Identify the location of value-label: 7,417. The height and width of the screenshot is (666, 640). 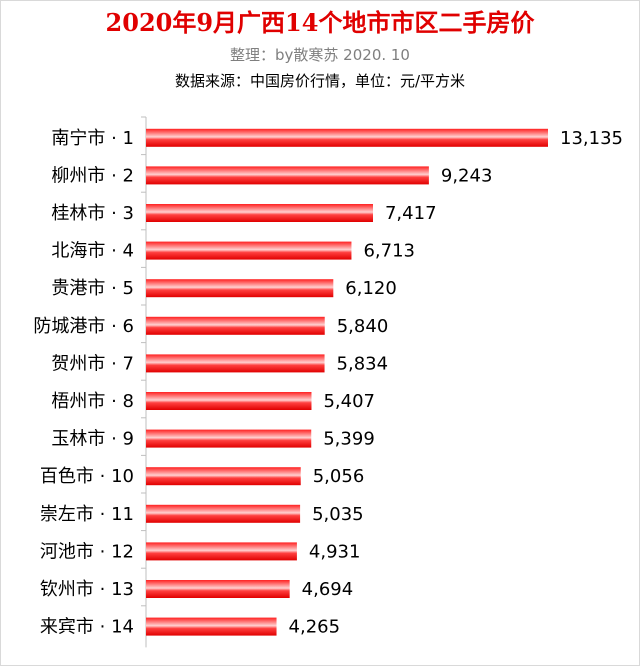
(411, 213).